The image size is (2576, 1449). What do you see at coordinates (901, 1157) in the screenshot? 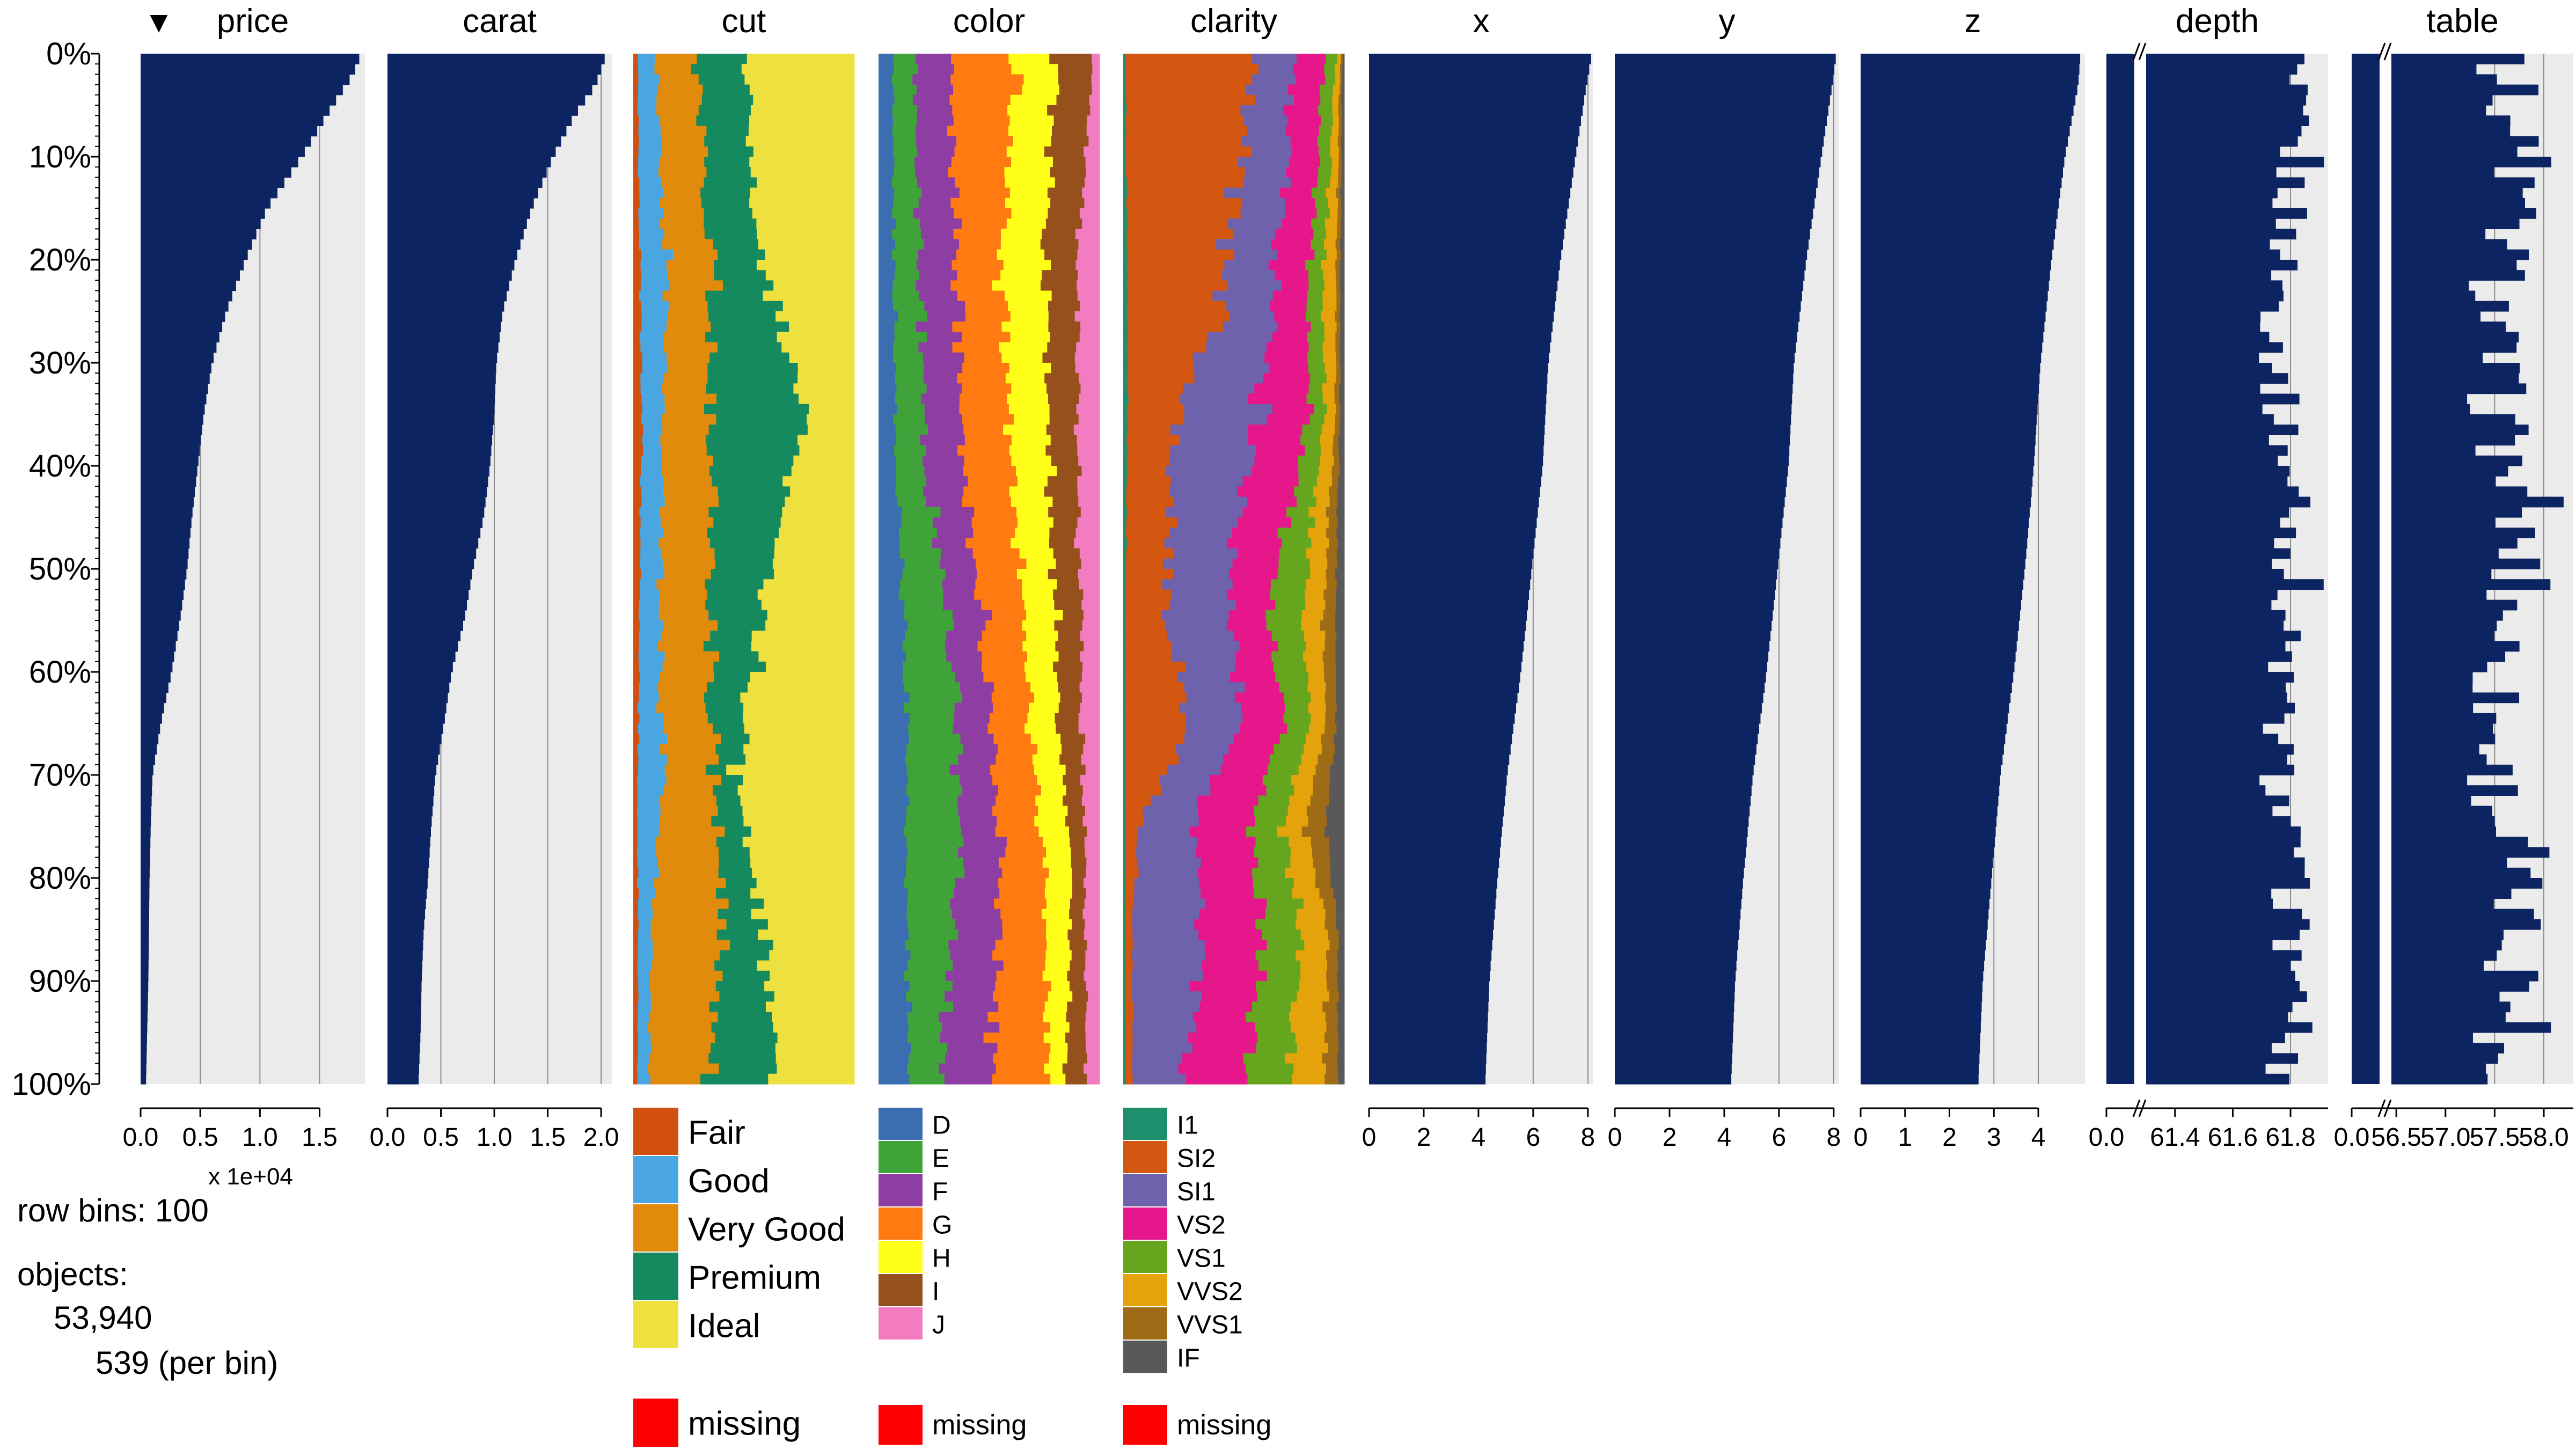
I see `legend-swatch-E` at bounding box center [901, 1157].